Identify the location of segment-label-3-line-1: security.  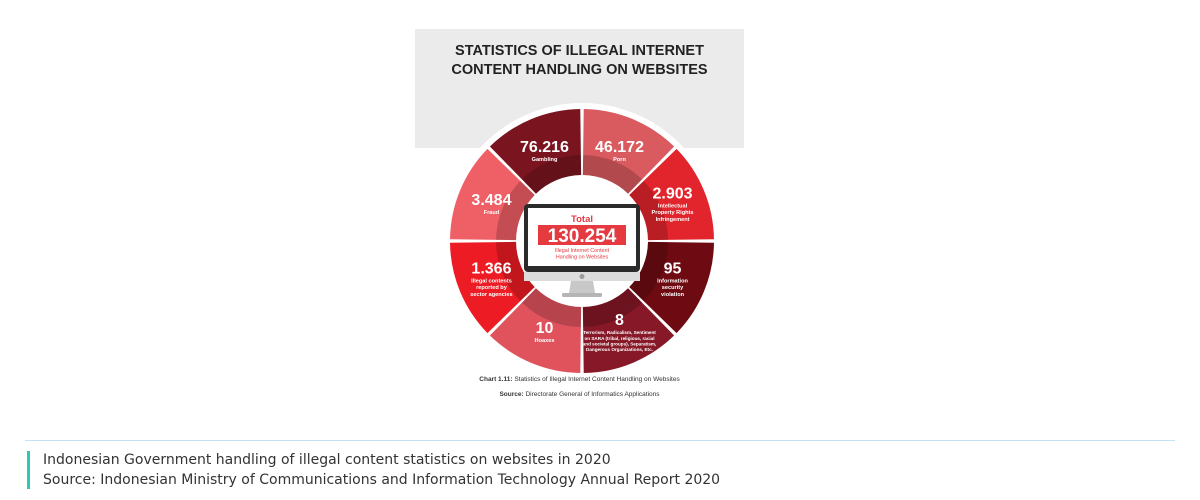
(673, 288).